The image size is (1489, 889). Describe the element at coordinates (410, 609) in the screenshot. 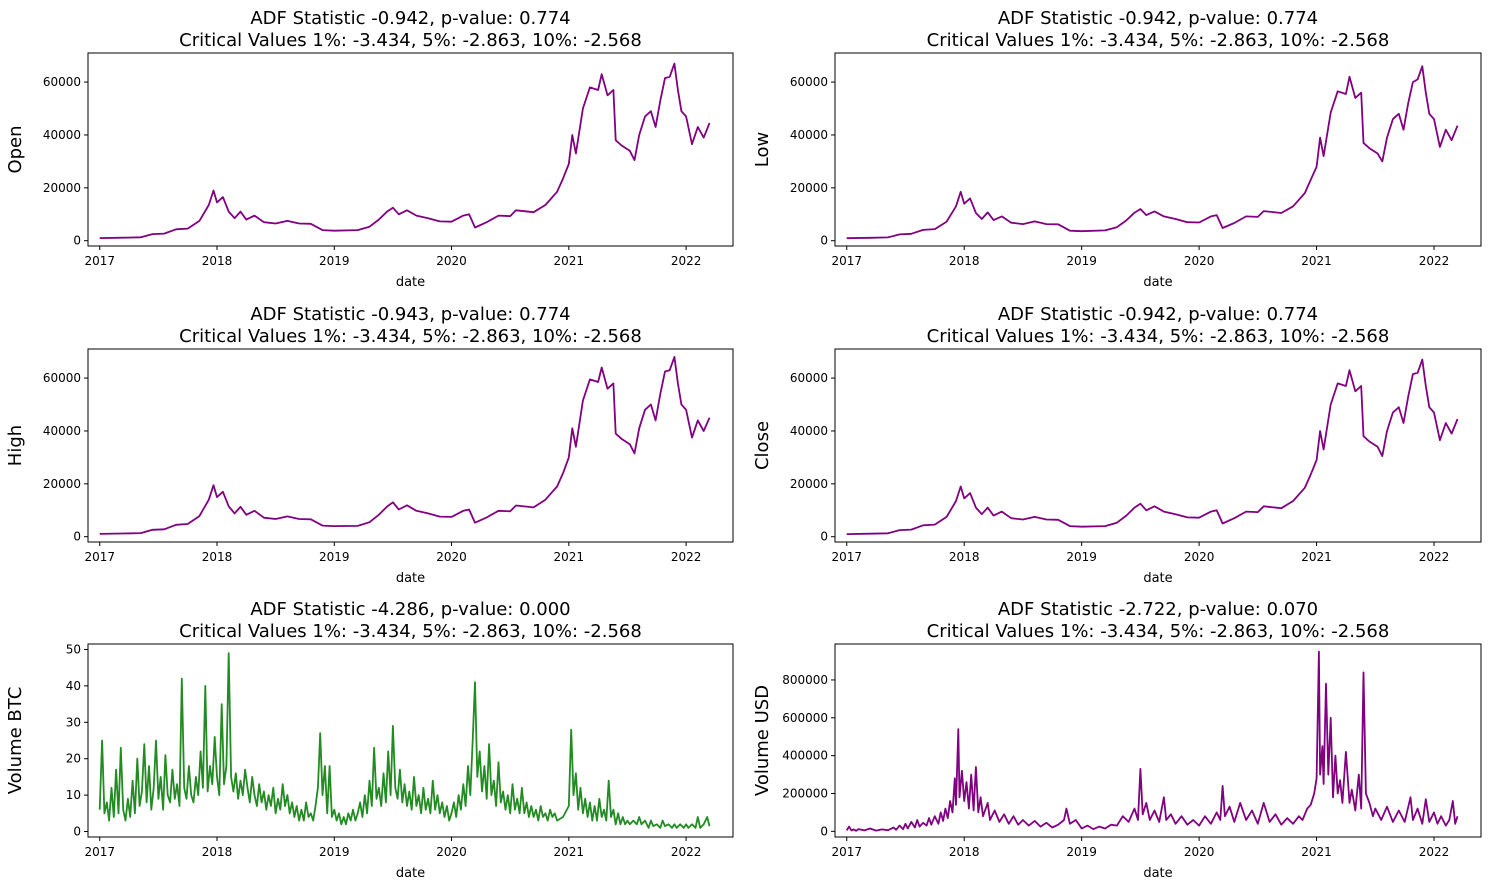

I see `chart-title-line1: ADF Statistic -4.286, p-value: 0.000` at that location.